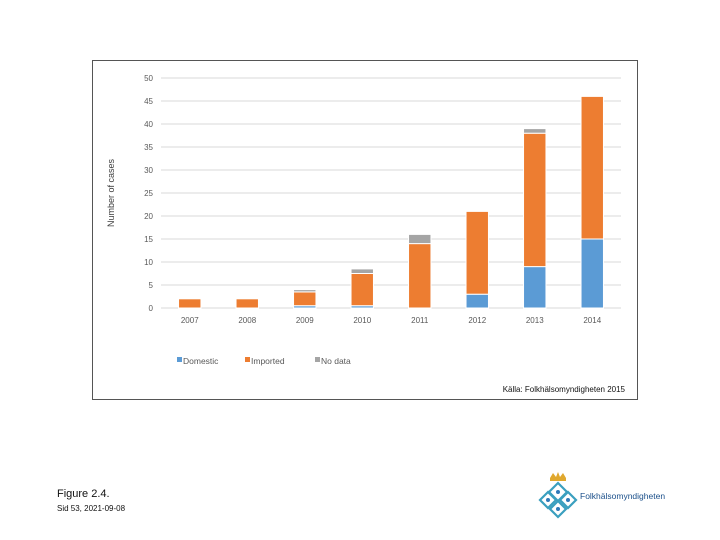 The image size is (720, 540). Describe the element at coordinates (623, 496) in the screenshot. I see `logo-text: Folkhälsomyndigheten` at that location.